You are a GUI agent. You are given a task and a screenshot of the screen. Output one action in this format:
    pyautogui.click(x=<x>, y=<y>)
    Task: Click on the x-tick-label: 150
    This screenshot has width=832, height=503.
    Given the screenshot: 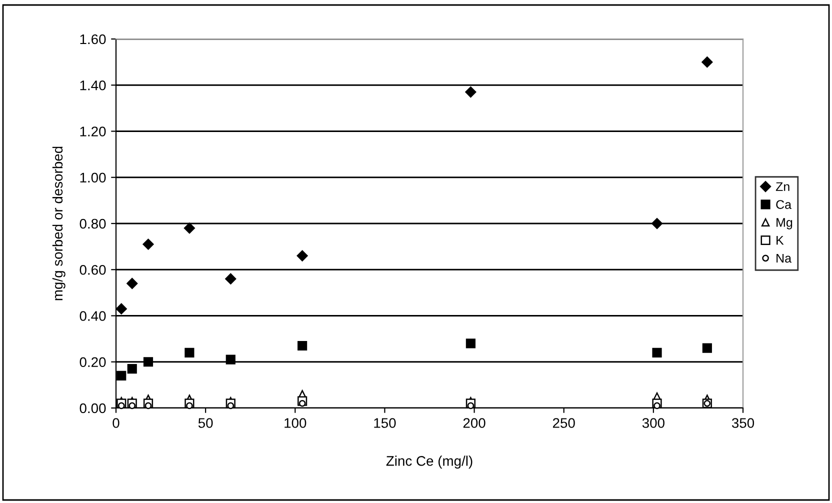 What is the action you would take?
    pyautogui.click(x=385, y=423)
    